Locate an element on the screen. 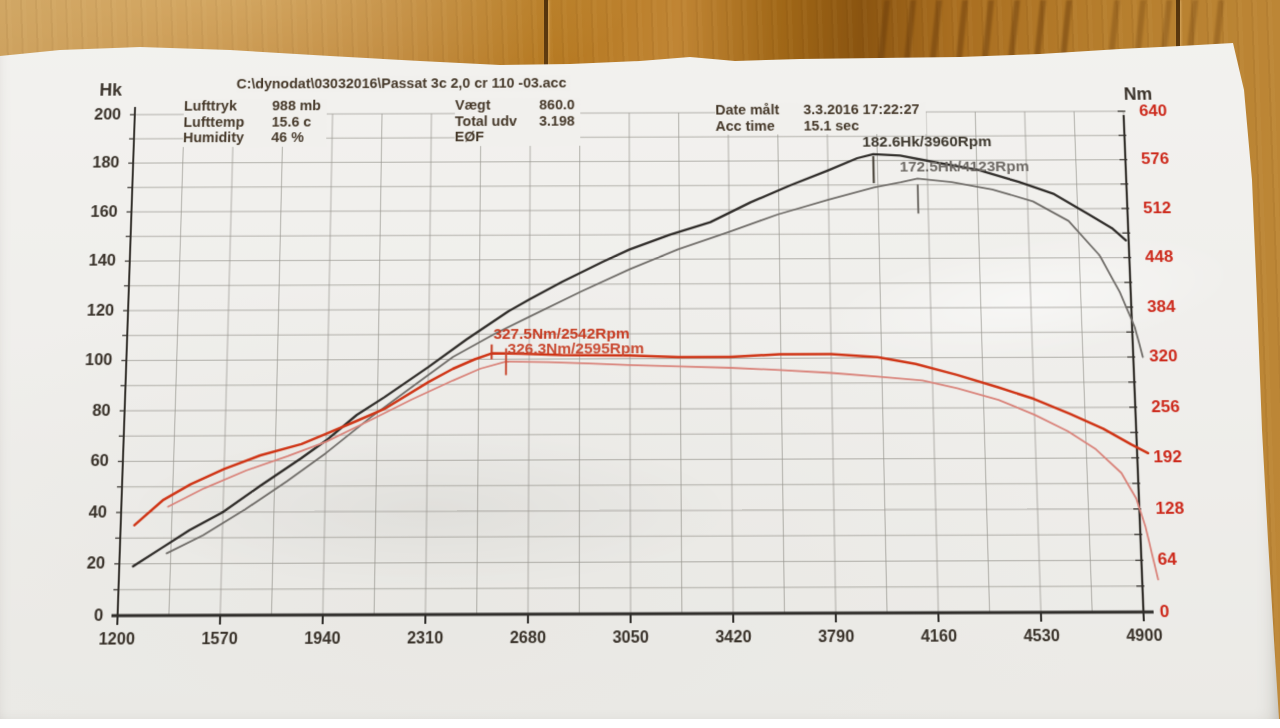  x-axis-tick-label: 2310 is located at coordinates (425, 639).